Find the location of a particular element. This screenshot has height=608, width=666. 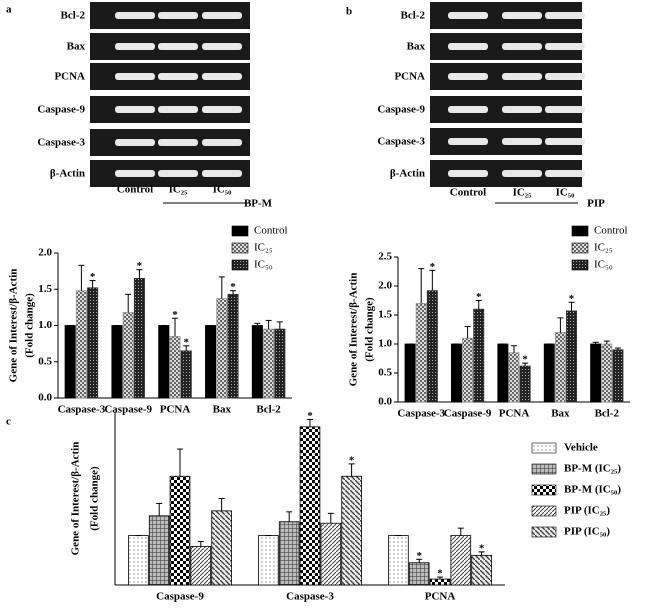

gel-row-label: Bax is located at coordinates (76, 47).